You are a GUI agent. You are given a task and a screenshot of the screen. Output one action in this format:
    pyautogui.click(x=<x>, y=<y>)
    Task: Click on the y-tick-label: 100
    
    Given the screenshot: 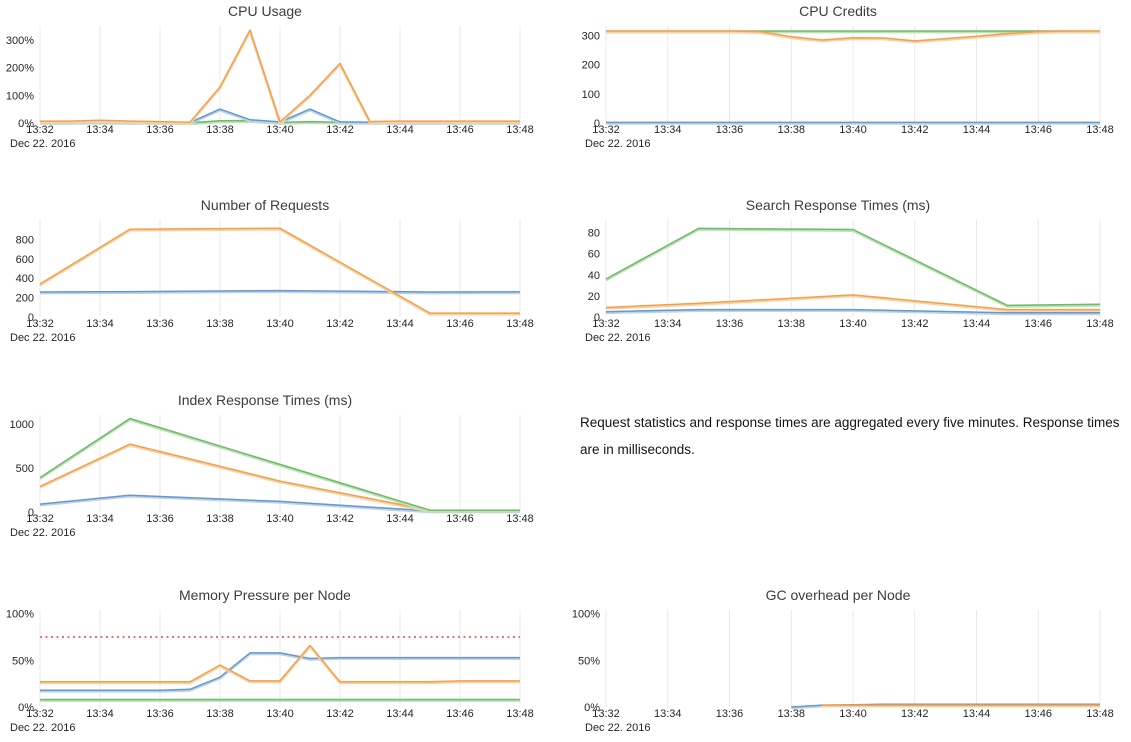 What is the action you would take?
    pyautogui.click(x=591, y=95)
    